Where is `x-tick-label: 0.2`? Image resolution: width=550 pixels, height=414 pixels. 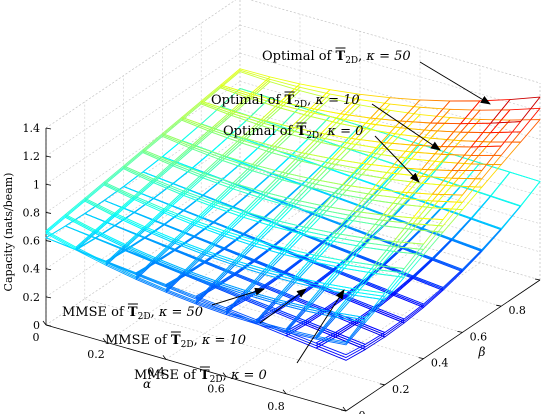 x-tick-label: 0.2 is located at coordinates (96, 354).